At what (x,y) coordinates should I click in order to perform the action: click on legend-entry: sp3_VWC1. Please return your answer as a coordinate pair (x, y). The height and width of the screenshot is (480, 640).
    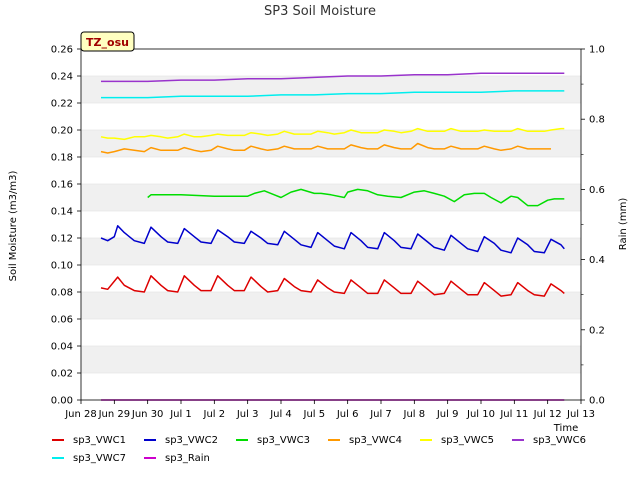
    Looking at the image, I should click on (99, 440).